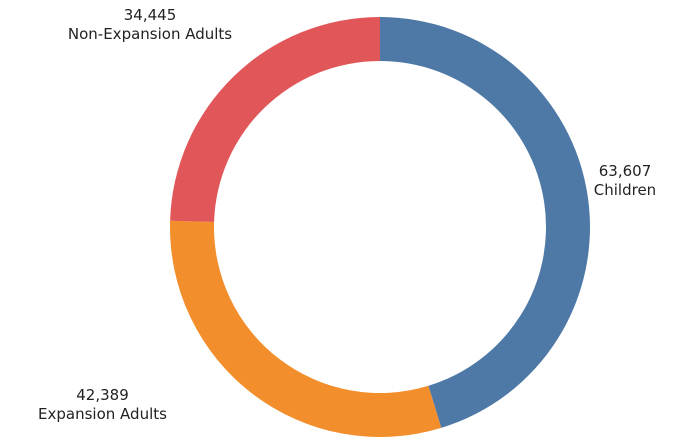  Describe the element at coordinates (102, 395) in the screenshot. I see `slice-value-expansion-adults: 42,389` at that location.